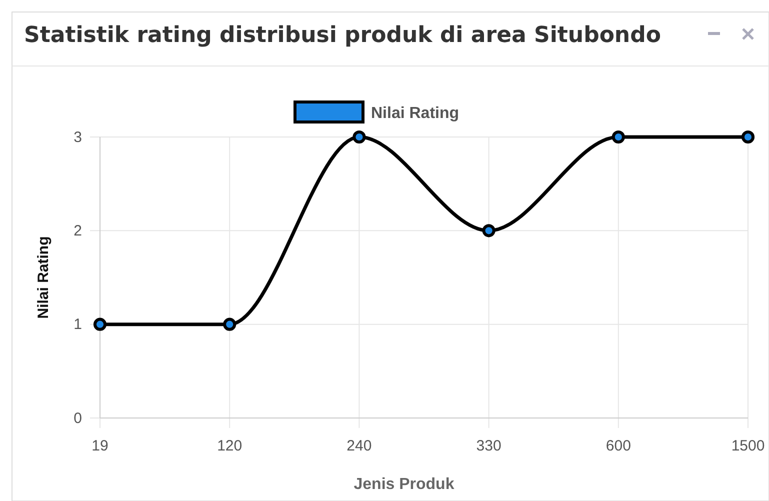 The width and height of the screenshot is (769, 501). What do you see at coordinates (229, 446) in the screenshot?
I see `x-tick-label: 120` at bounding box center [229, 446].